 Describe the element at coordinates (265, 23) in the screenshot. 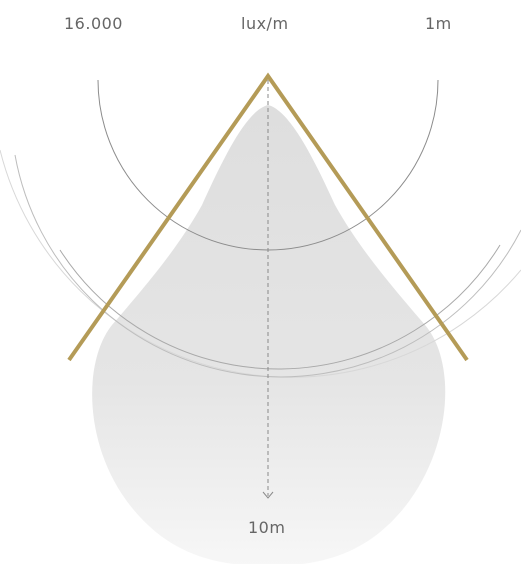

I see `unit-label: lux/m` at that location.